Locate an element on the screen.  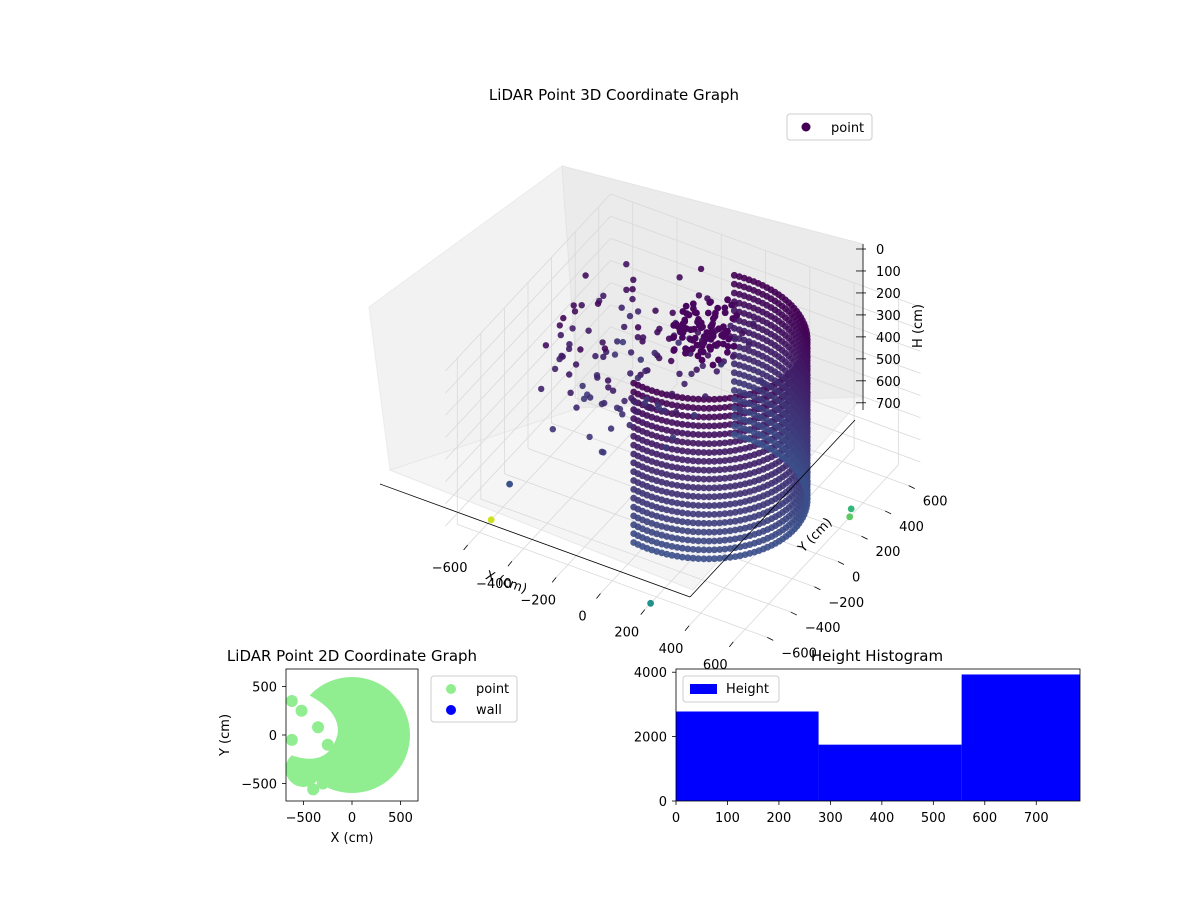
ticks-histogram: 0 100 200 300 400 500 600 700 0 2000 4000 is located at coordinates (841, 746).